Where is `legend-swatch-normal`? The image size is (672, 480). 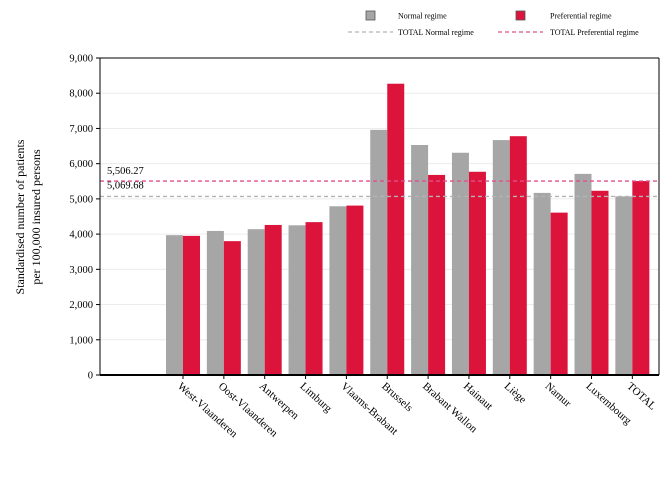 legend-swatch-normal is located at coordinates (370, 15).